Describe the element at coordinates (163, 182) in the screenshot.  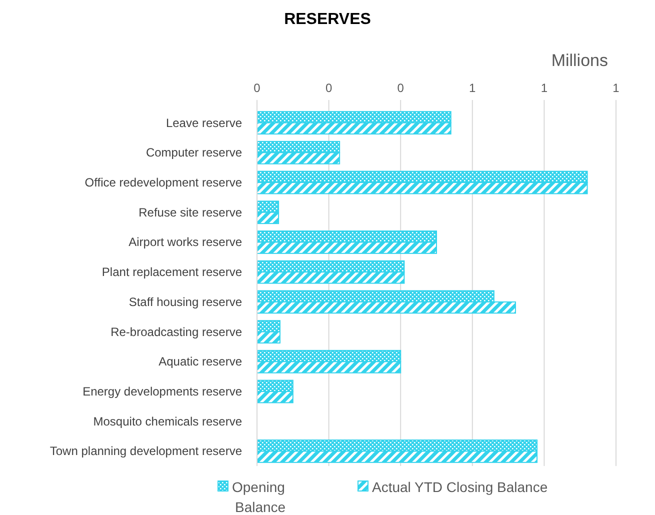
I see `y-tick-label: Office redevelopment reserve` at that location.